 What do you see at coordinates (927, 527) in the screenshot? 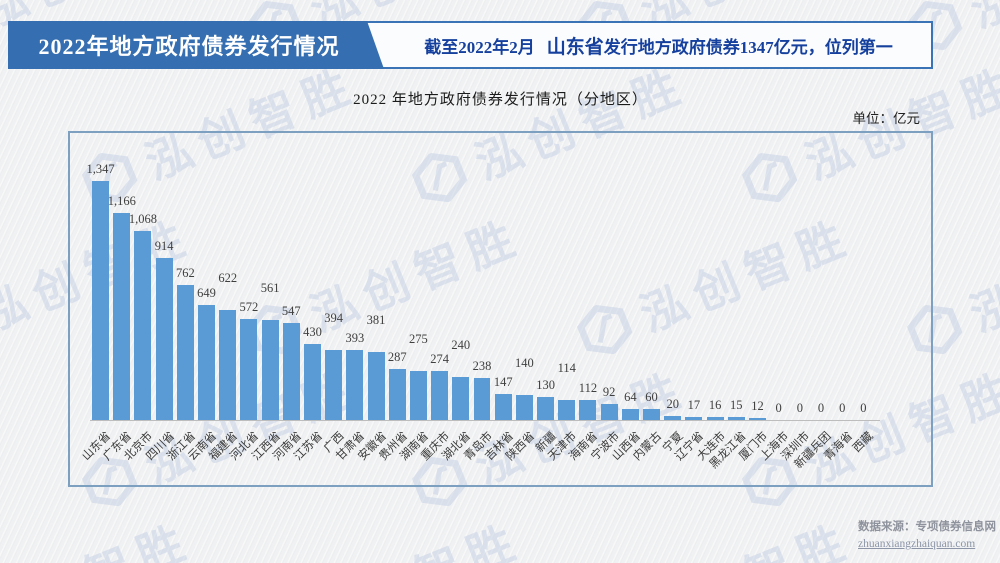
I see `data-source-label: 数据来源：专项债券信息网` at bounding box center [927, 527].